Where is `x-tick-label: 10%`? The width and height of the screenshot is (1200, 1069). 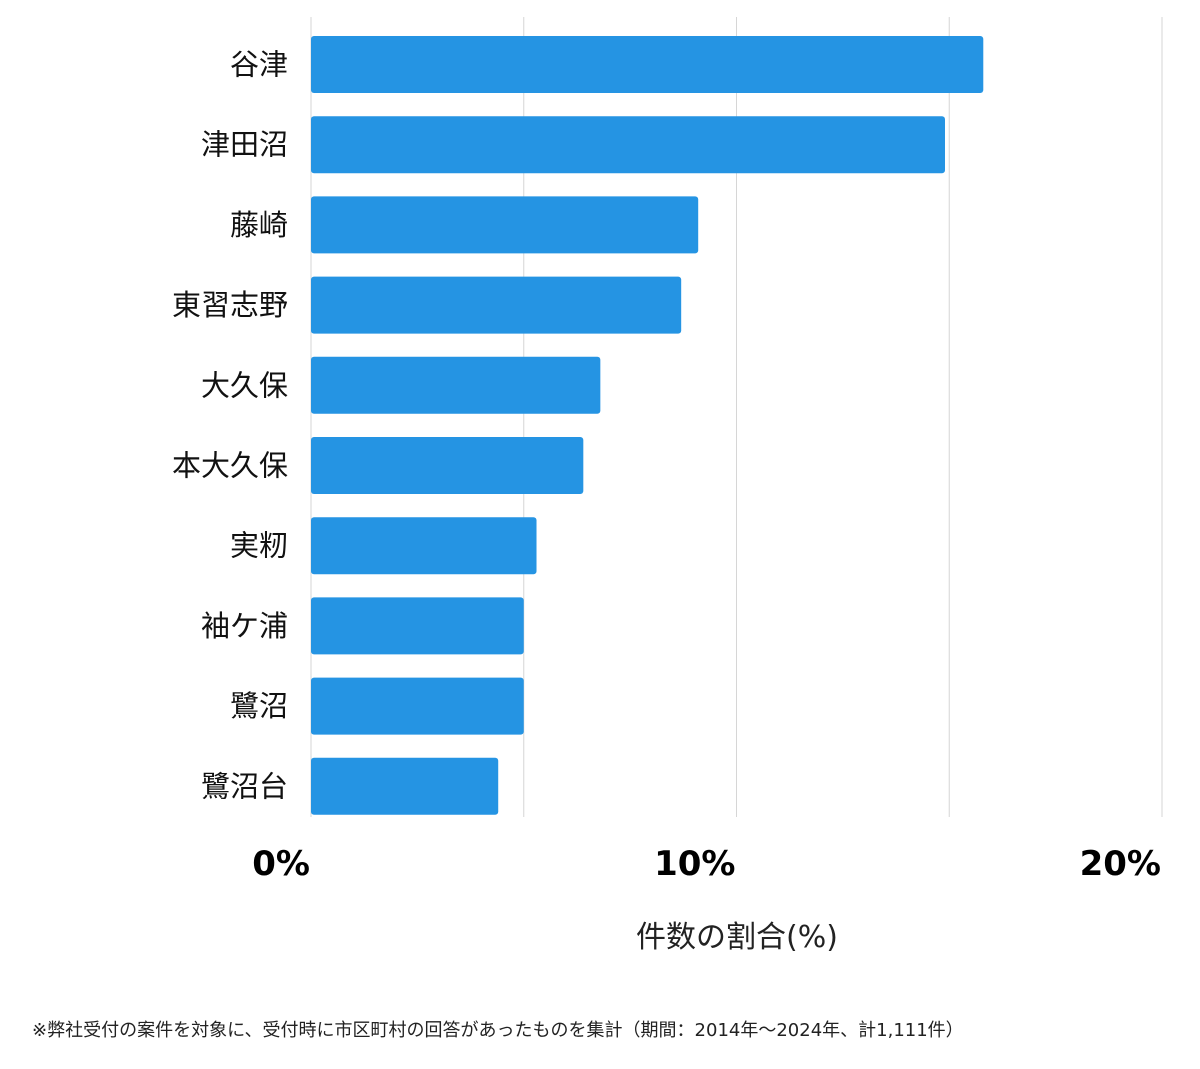 x-tick-label: 10% is located at coordinates (694, 864).